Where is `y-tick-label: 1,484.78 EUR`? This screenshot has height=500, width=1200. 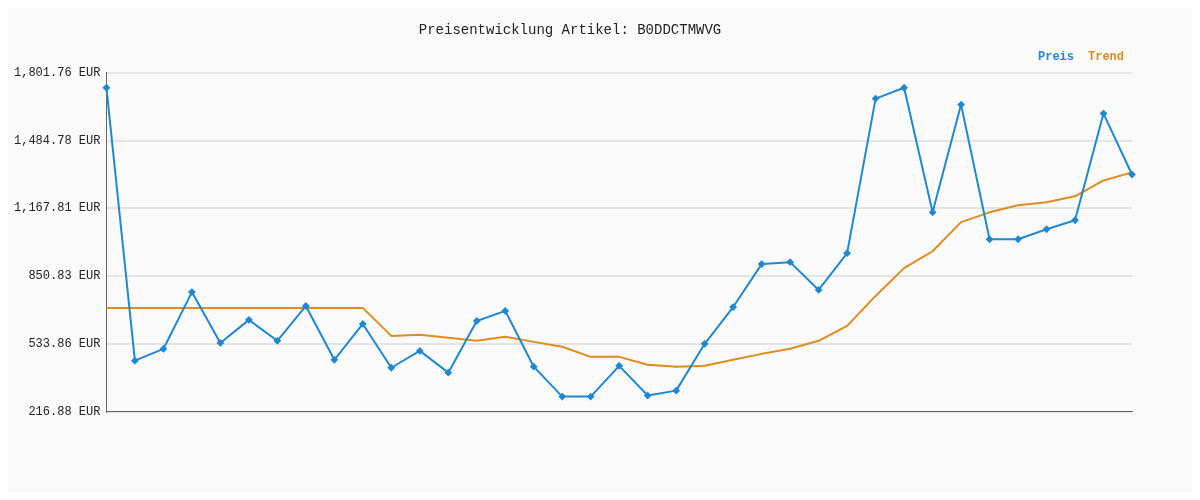
y-tick-label: 1,484.78 EUR is located at coordinates (57, 140).